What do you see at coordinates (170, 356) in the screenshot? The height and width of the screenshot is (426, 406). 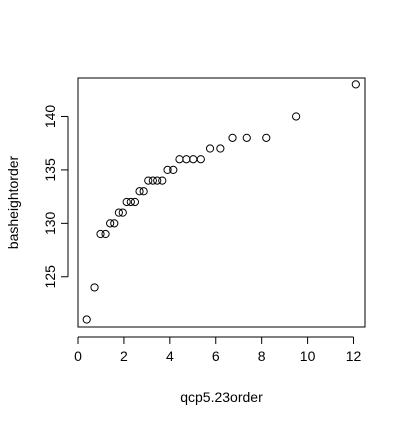 I see `x-tick-label: 4` at bounding box center [170, 356].